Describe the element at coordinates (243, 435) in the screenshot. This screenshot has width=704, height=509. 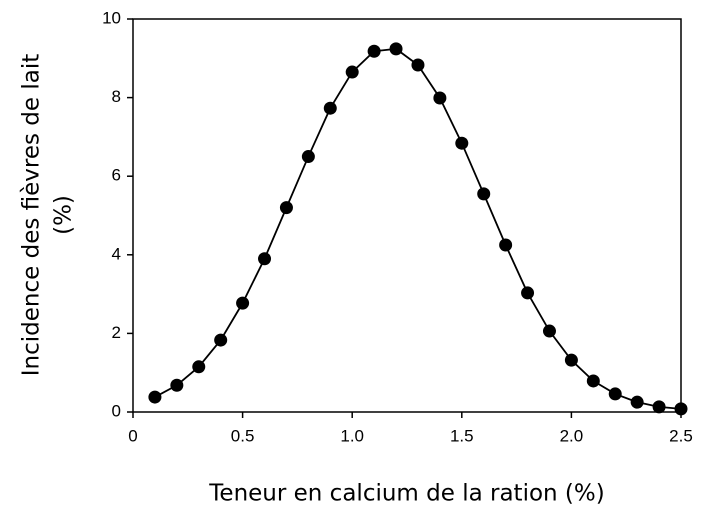
I see `x-tick-label: 0.5` at that location.